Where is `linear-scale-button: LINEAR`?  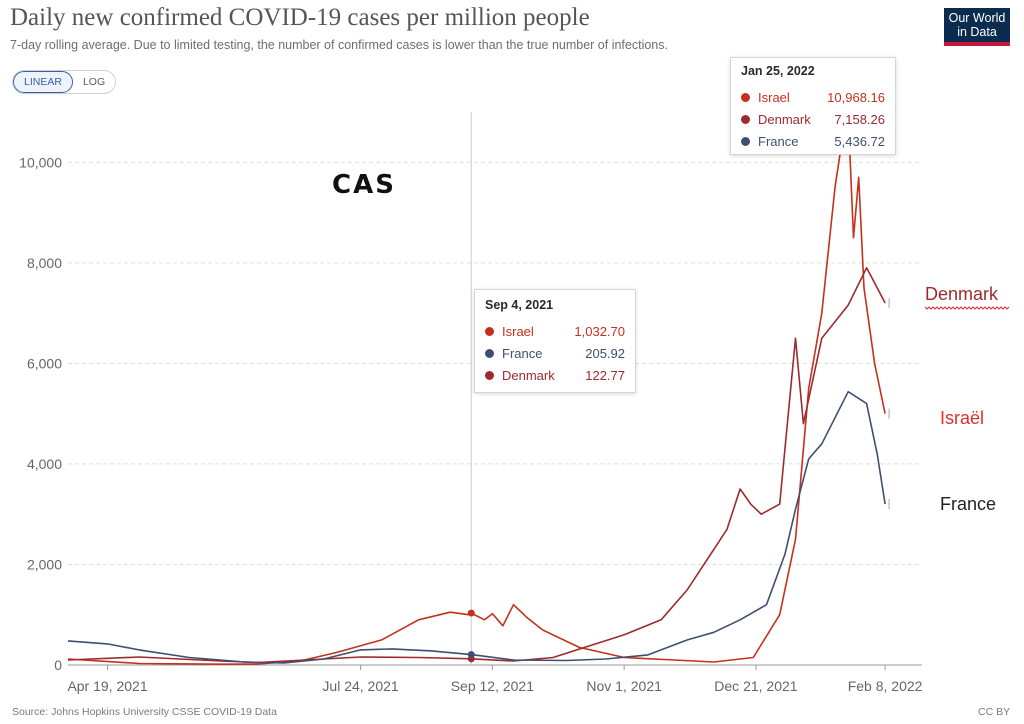
linear-scale-button: LINEAR is located at coordinates (43, 82).